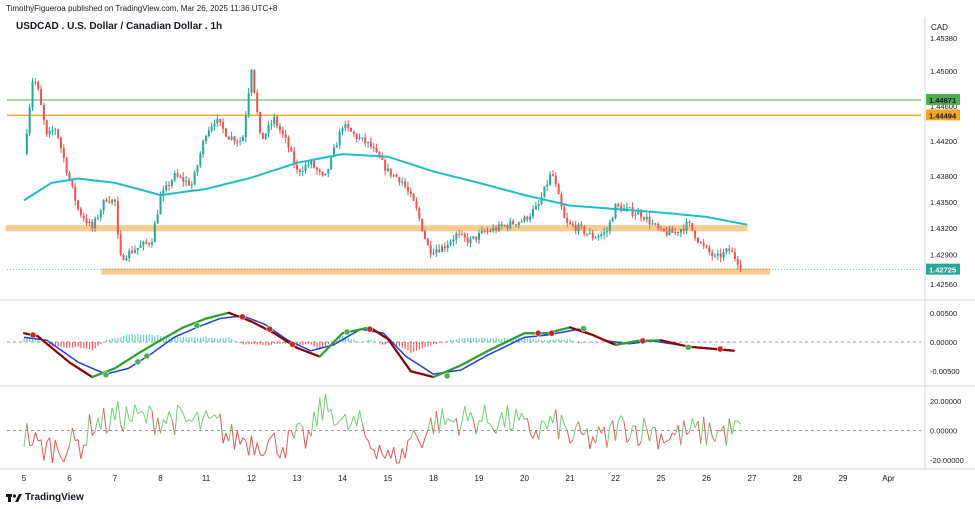  What do you see at coordinates (939, 27) in the screenshot?
I see `currency-label: CAD` at bounding box center [939, 27].